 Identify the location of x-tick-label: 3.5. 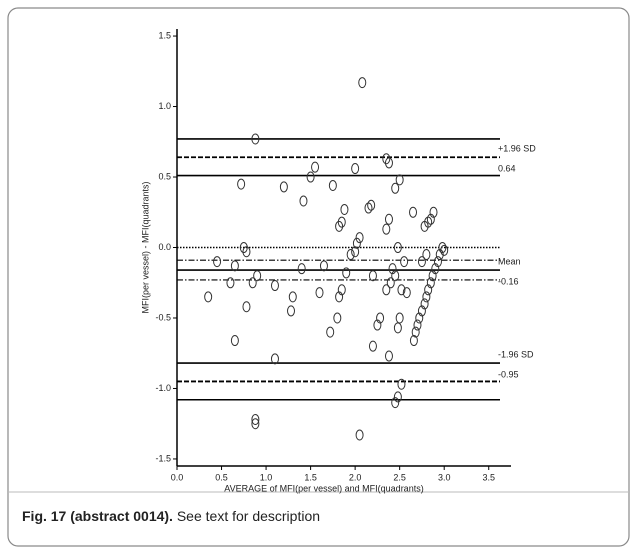
(488, 477).